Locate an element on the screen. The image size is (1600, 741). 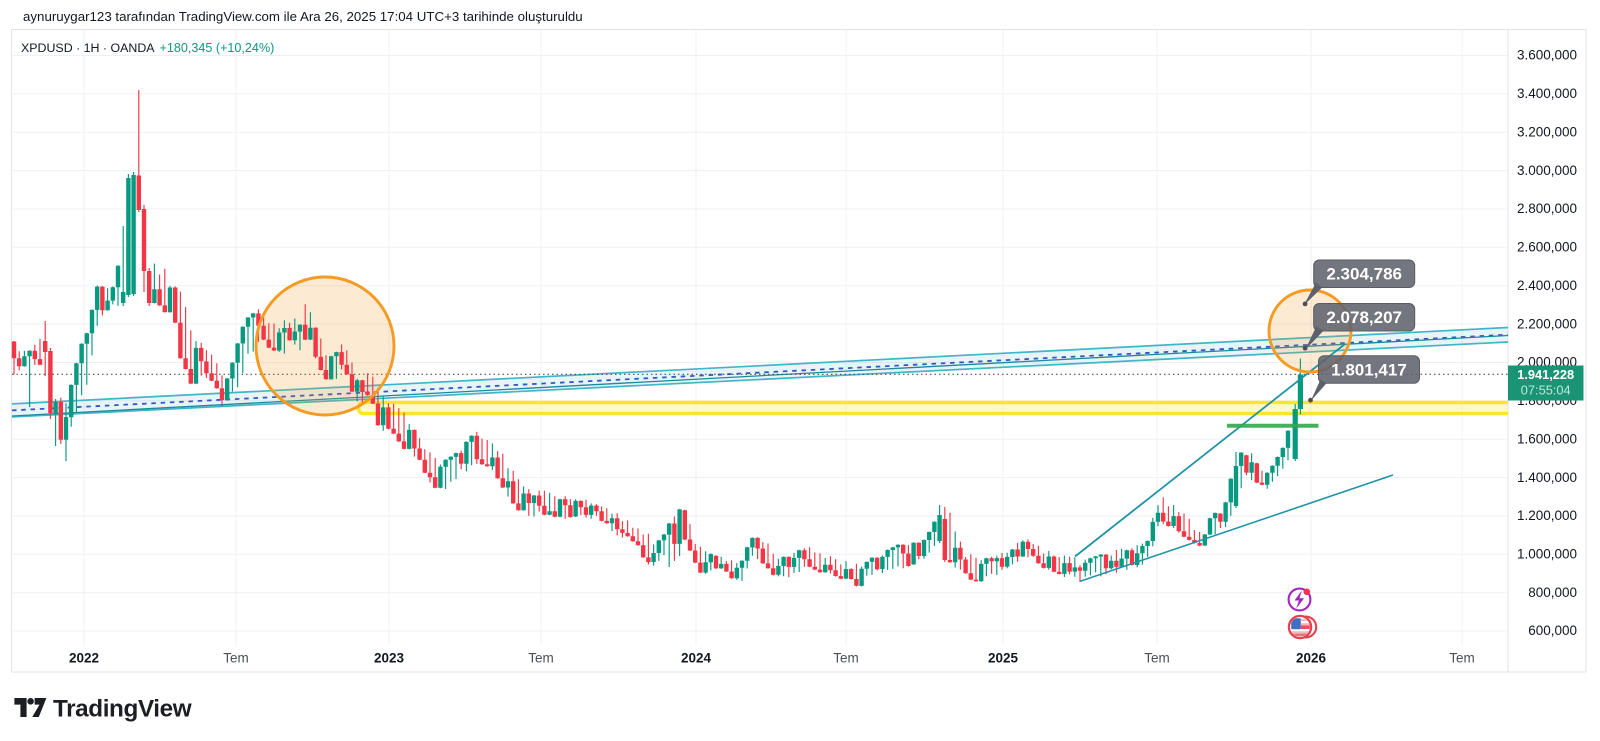
svg-text: 1.200,000 is located at coordinates (1547, 515).